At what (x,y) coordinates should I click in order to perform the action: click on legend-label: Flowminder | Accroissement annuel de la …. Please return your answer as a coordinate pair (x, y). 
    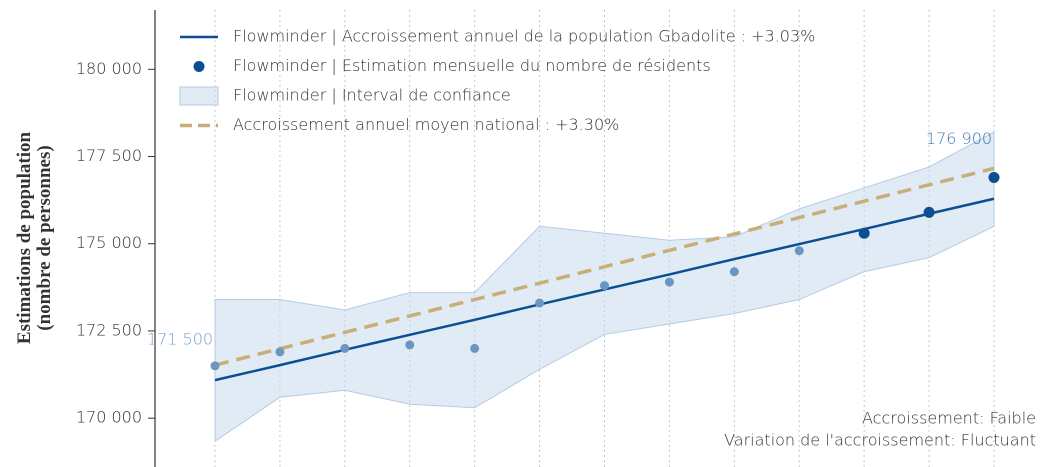
    Looking at the image, I should click on (524, 36).